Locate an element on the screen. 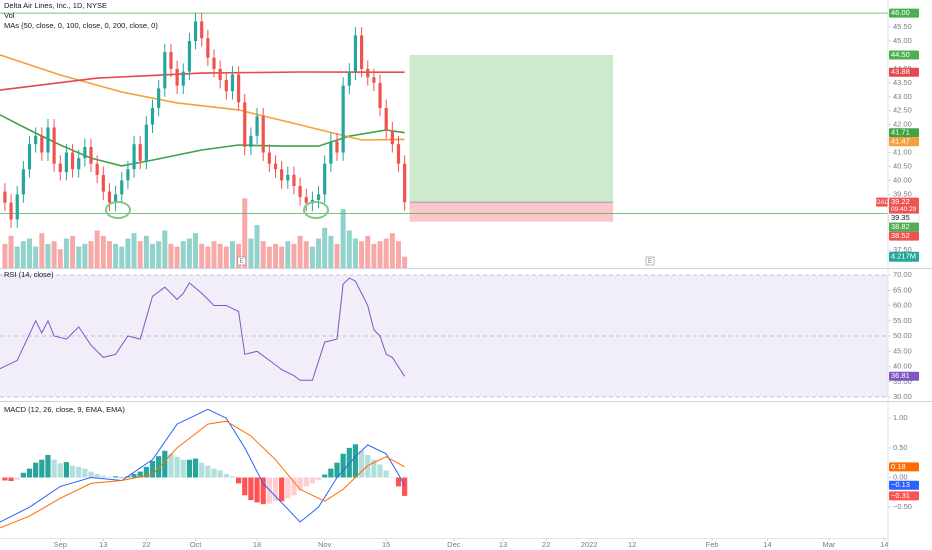  volume-label-bg is located at coordinates (904, 256).